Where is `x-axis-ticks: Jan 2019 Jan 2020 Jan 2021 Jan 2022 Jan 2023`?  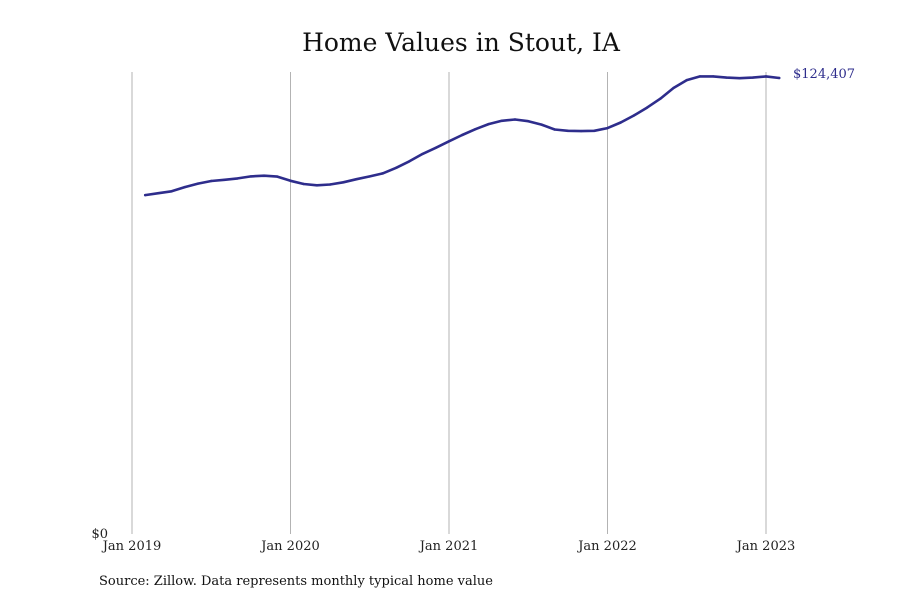
x-axis-ticks: Jan 2019 Jan 2020 Jan 2021 Jan 2022 Jan 2023 is located at coordinates (448, 546).